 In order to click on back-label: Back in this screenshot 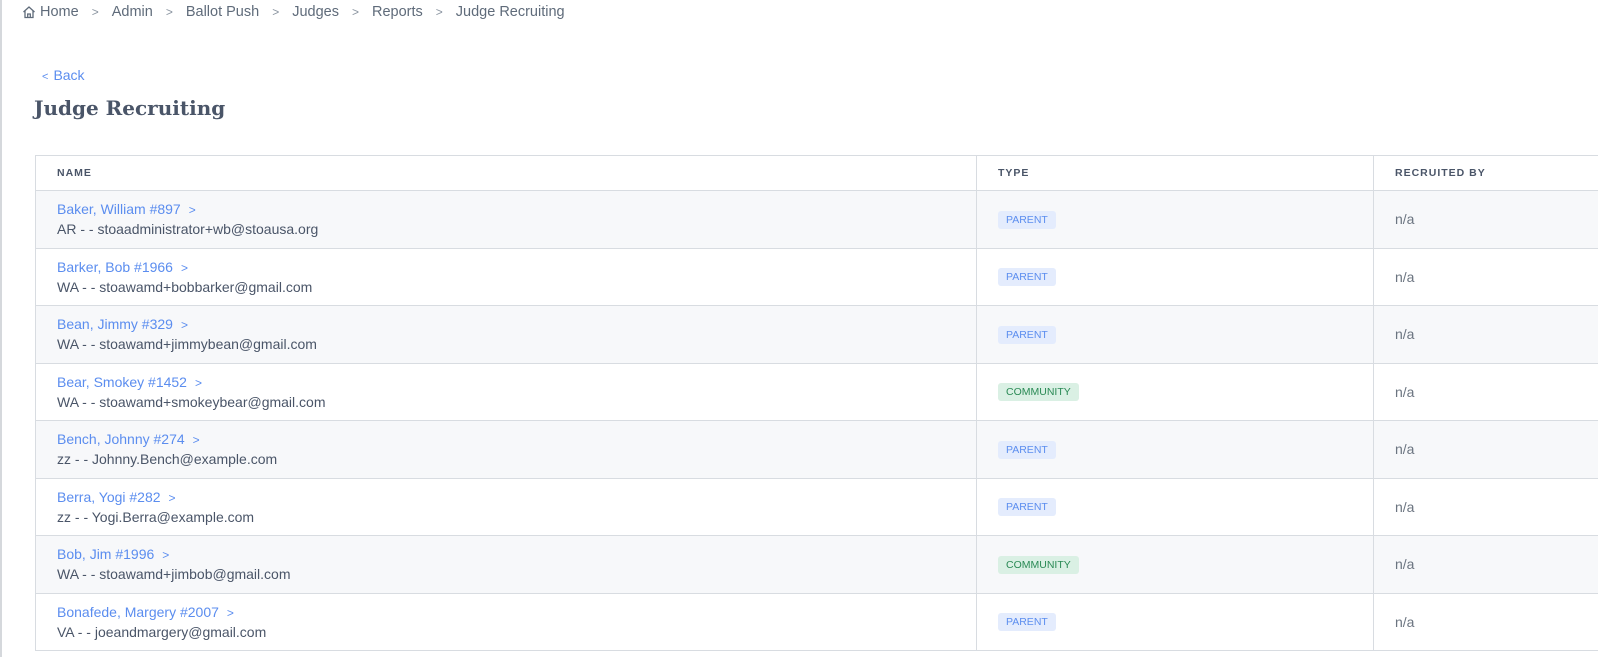, I will do `click(69, 75)`.